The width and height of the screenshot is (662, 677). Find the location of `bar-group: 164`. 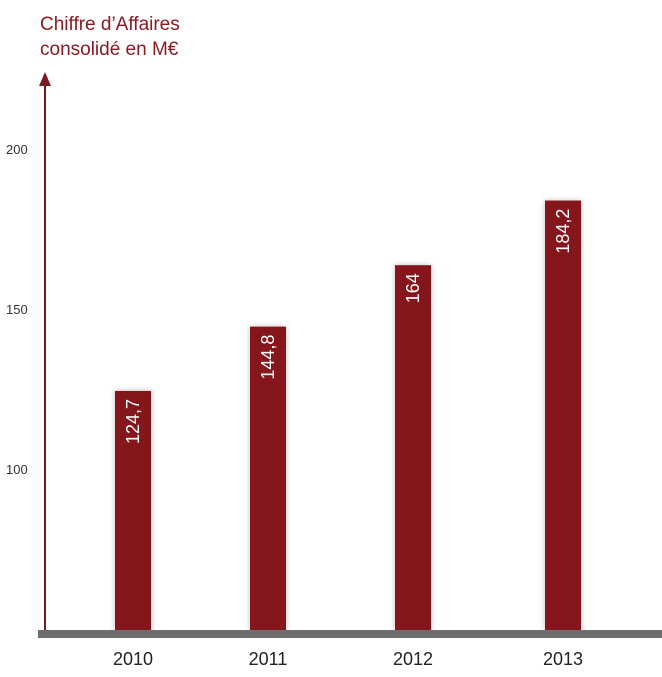

bar-group: 164 is located at coordinates (413, 447).